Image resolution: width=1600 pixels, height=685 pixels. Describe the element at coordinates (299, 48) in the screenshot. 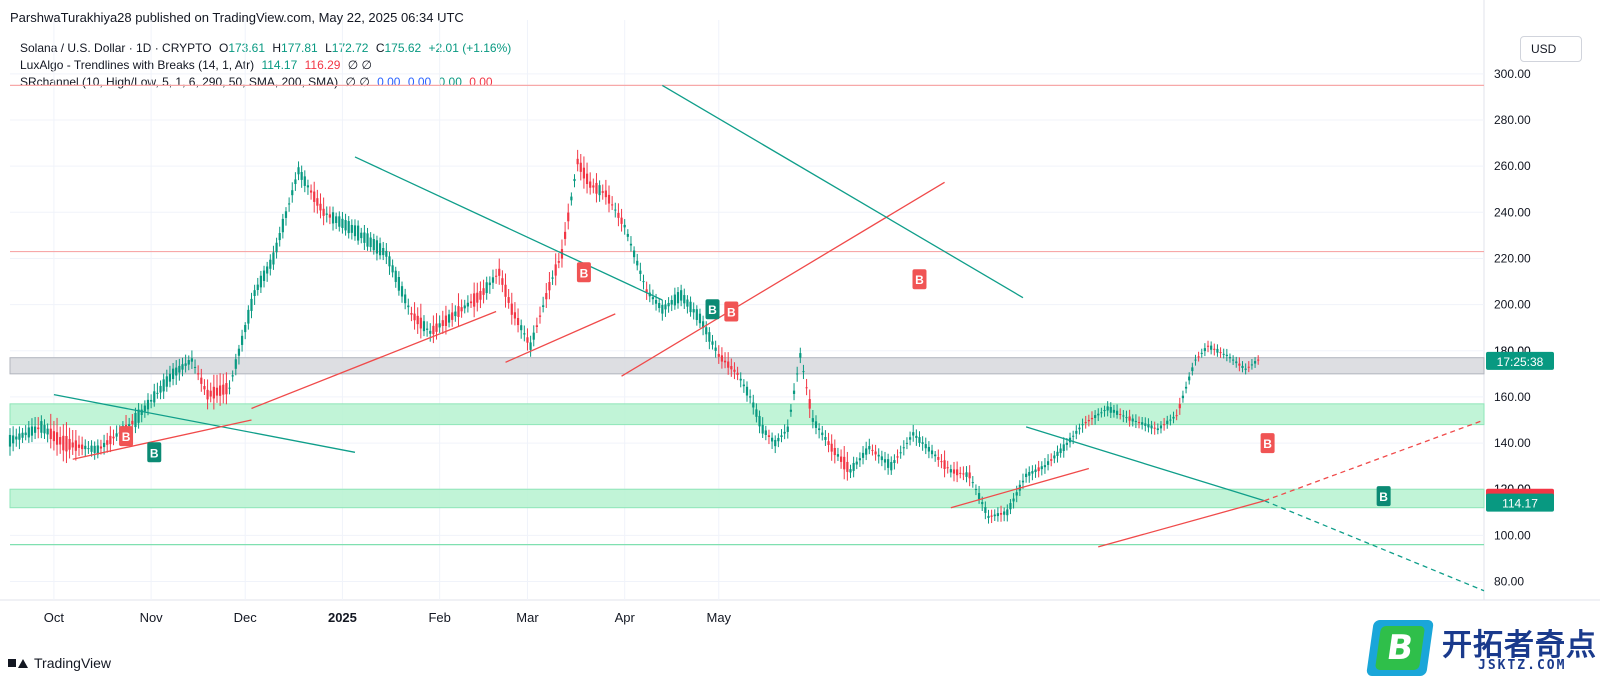

I see `legend-high: 177.81` at that location.